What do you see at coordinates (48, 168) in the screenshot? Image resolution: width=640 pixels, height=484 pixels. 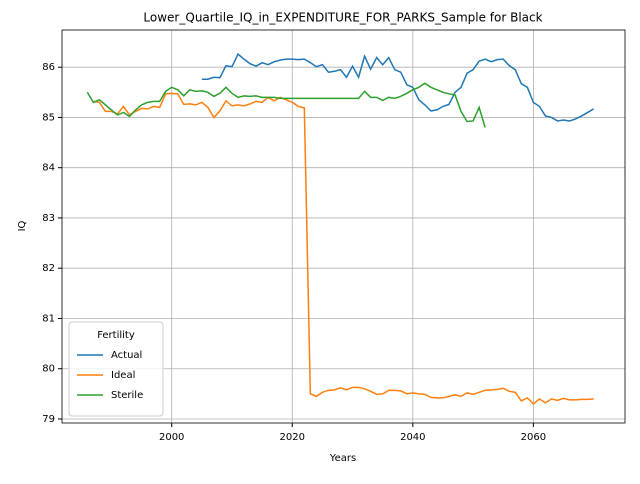 I see `y-tick-label: 84` at bounding box center [48, 168].